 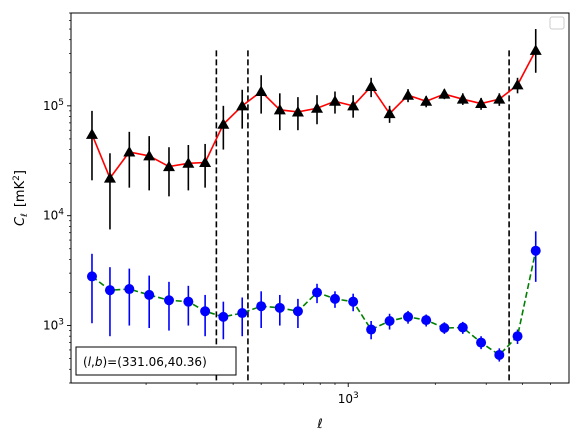 I want to click on x-tick-label: 103, so click(x=348, y=398).